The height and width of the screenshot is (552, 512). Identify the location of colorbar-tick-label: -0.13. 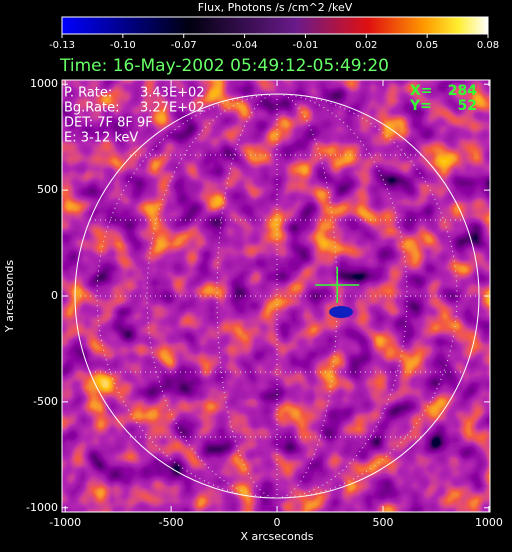
(62, 45).